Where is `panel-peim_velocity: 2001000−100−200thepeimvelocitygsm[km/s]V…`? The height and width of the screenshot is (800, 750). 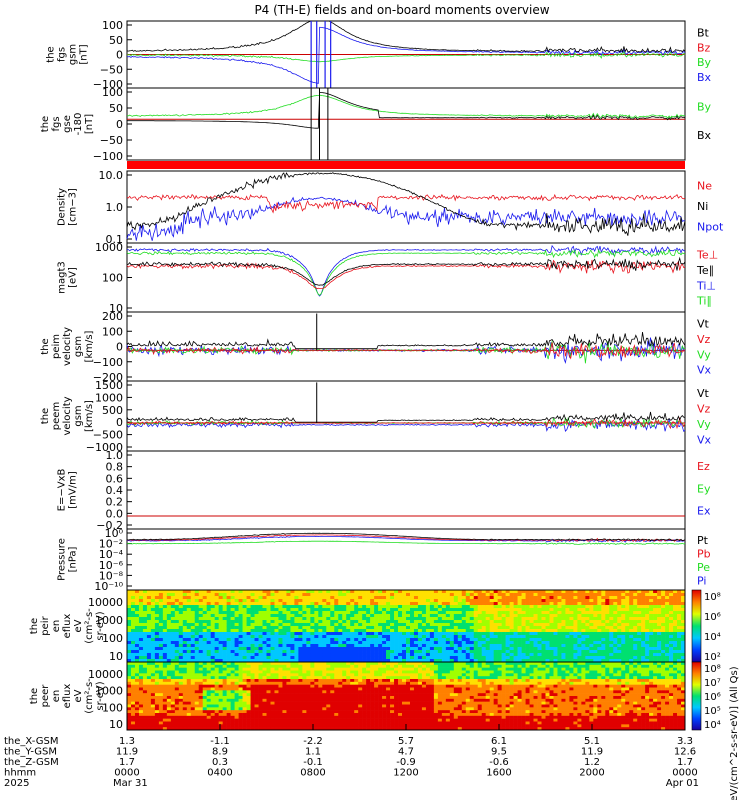 panel-peim_velocity: 2001000−100−200thepeimvelocitygsm[km/s]V… is located at coordinates (376, 347).